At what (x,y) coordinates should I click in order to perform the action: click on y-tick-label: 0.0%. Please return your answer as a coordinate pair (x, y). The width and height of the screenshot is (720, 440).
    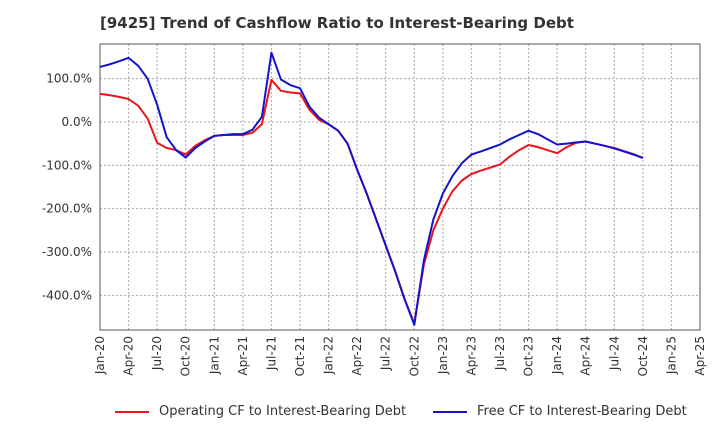
    Looking at the image, I should click on (77, 122).